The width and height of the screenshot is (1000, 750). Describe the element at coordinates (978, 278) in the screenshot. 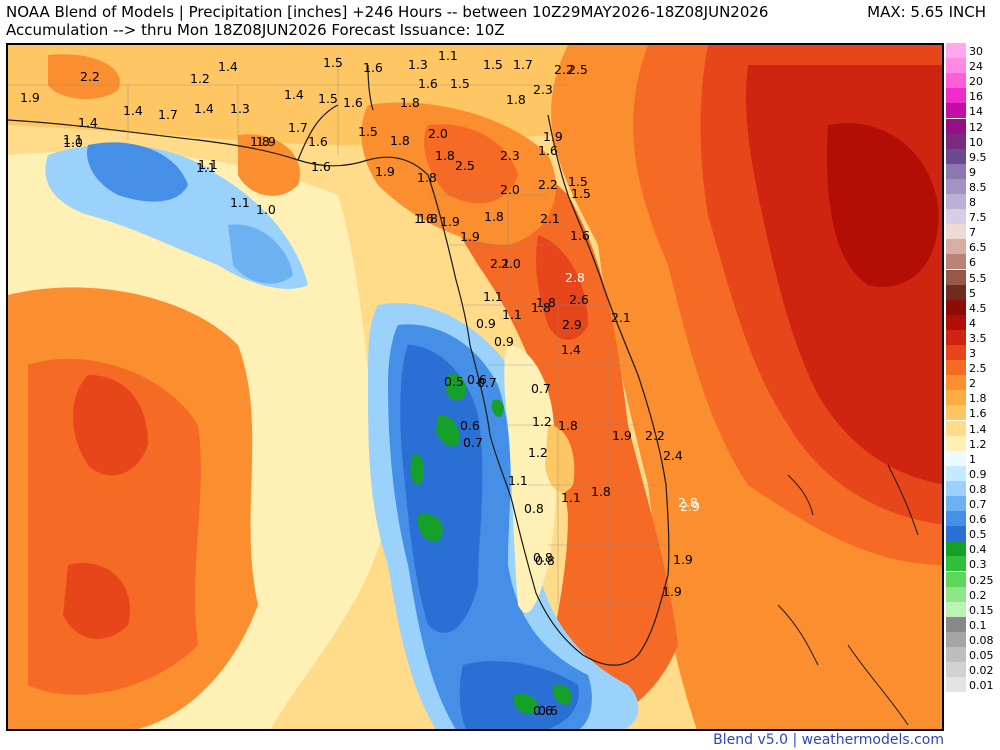

I see `legend-label: 5.5` at that location.